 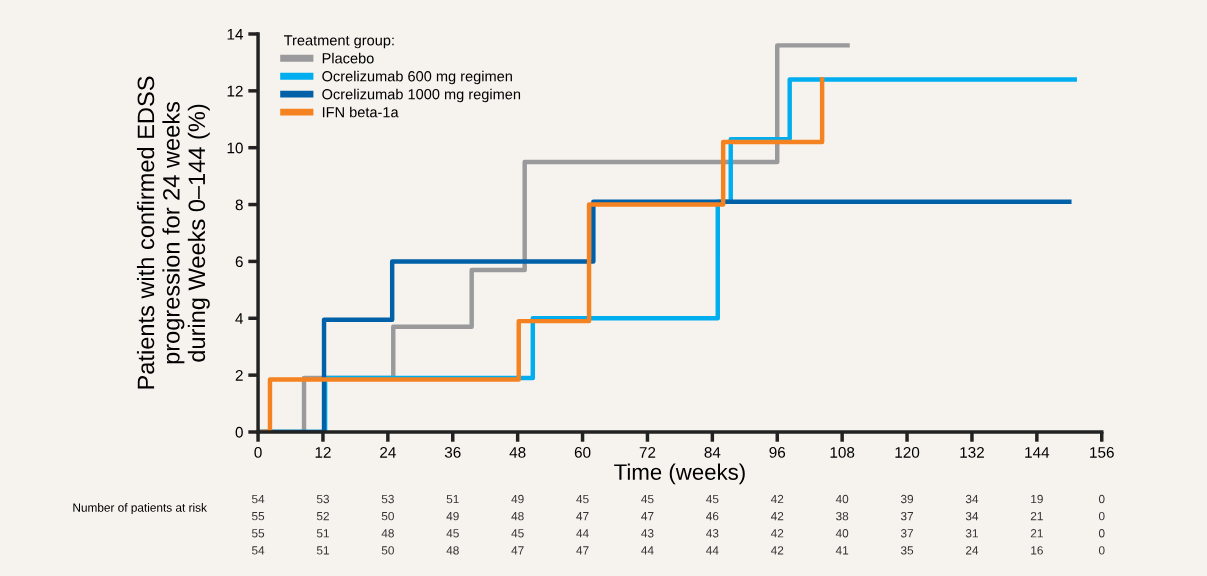 What do you see at coordinates (322, 516) in the screenshot?
I see `text: 52` at bounding box center [322, 516].